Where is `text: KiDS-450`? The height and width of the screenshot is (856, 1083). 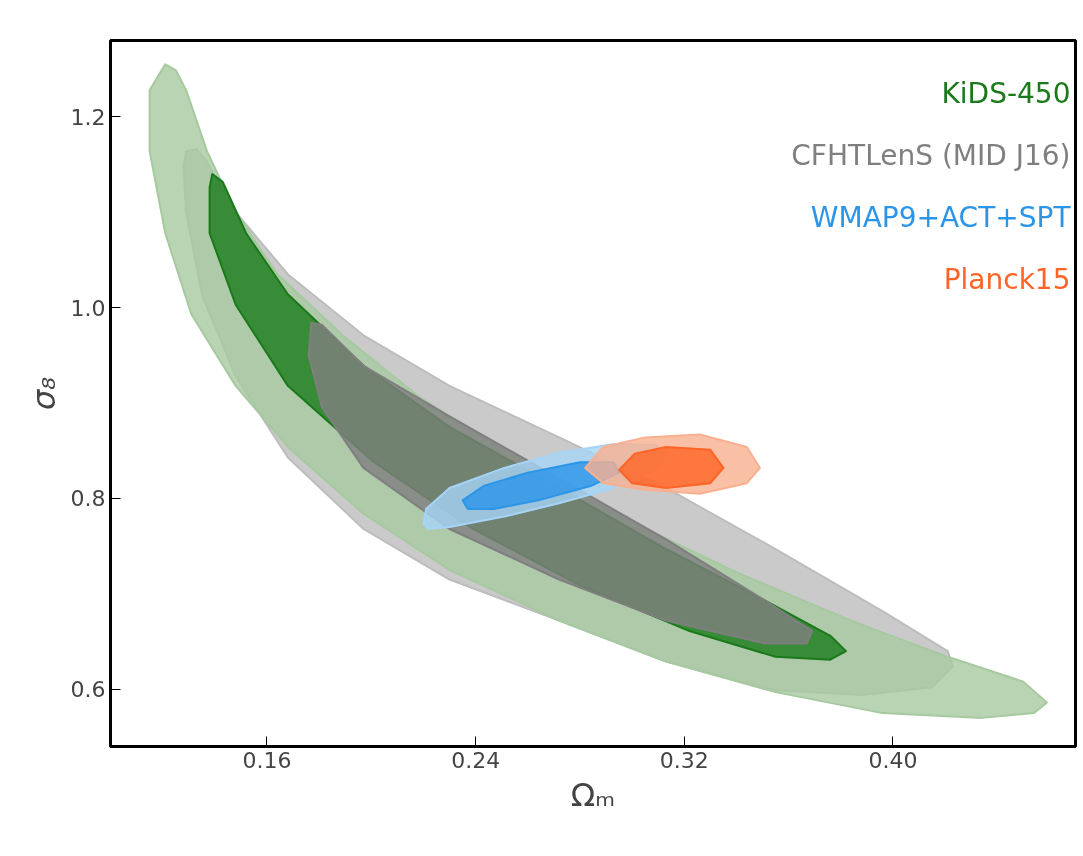
text: KiDS-450 is located at coordinates (1006, 93).